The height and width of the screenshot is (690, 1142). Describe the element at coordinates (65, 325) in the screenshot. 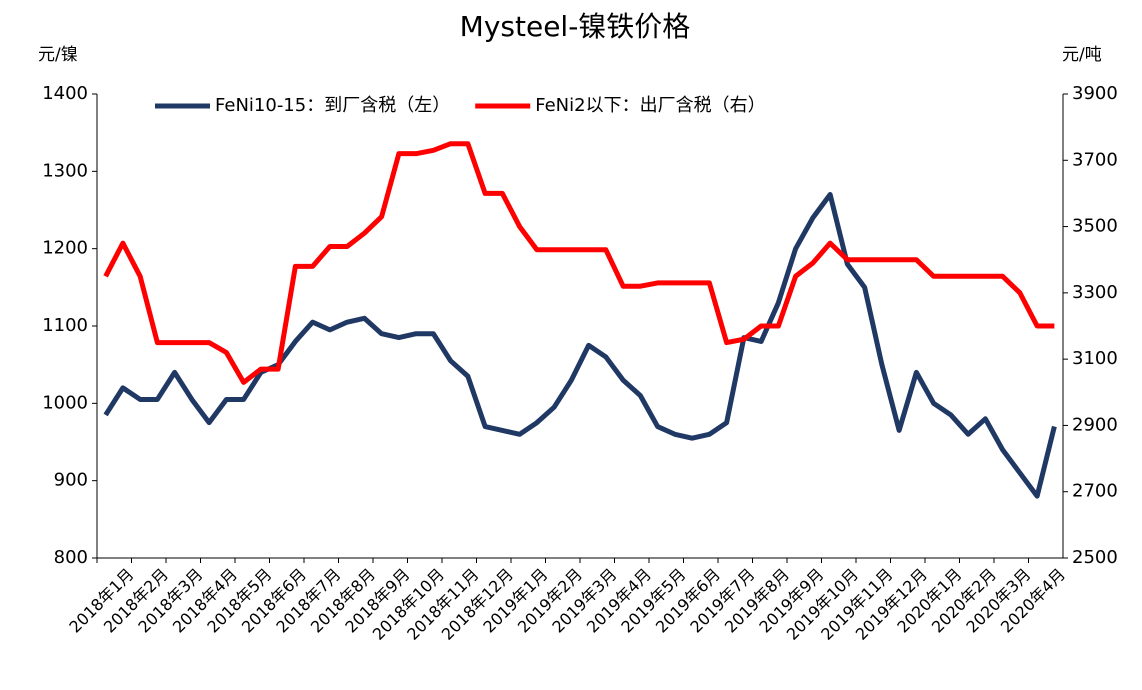

I see `y-tick-label: 1100` at that location.